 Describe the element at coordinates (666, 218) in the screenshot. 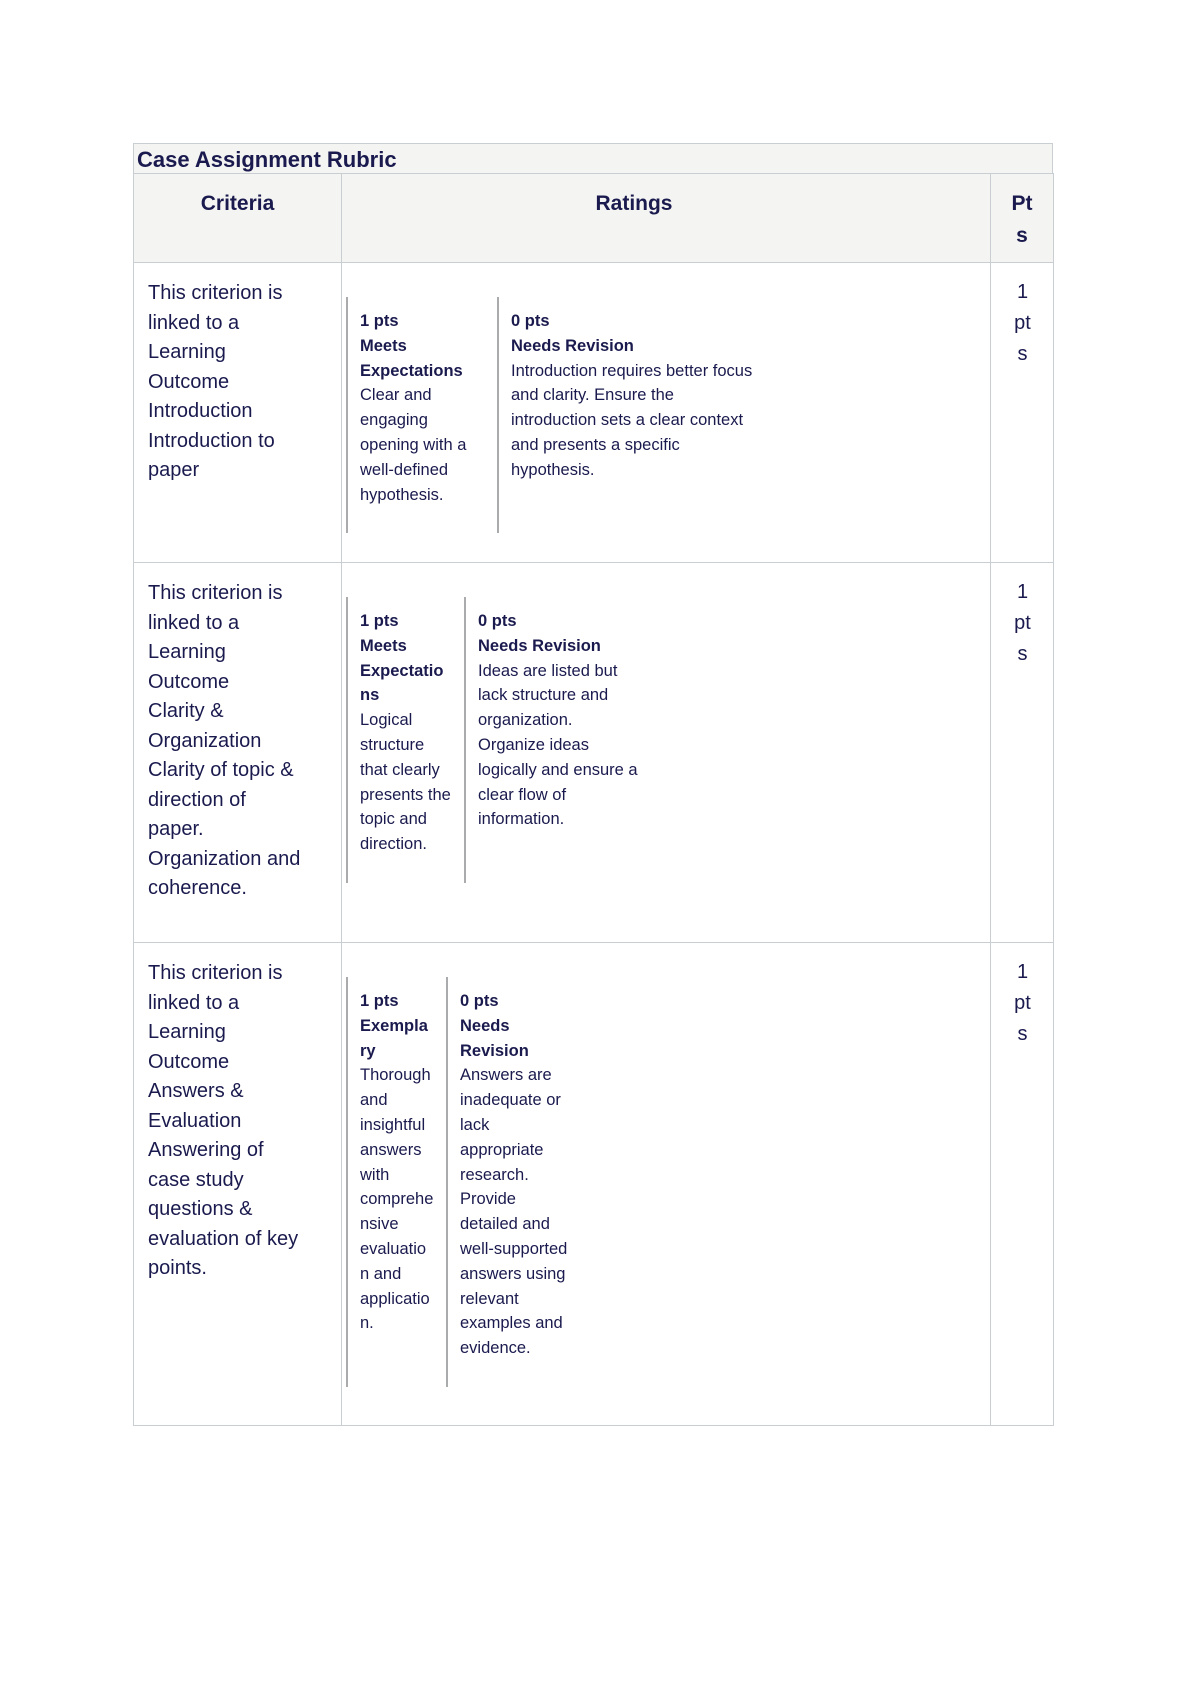

I see `header-ratings: Ratings` at that location.